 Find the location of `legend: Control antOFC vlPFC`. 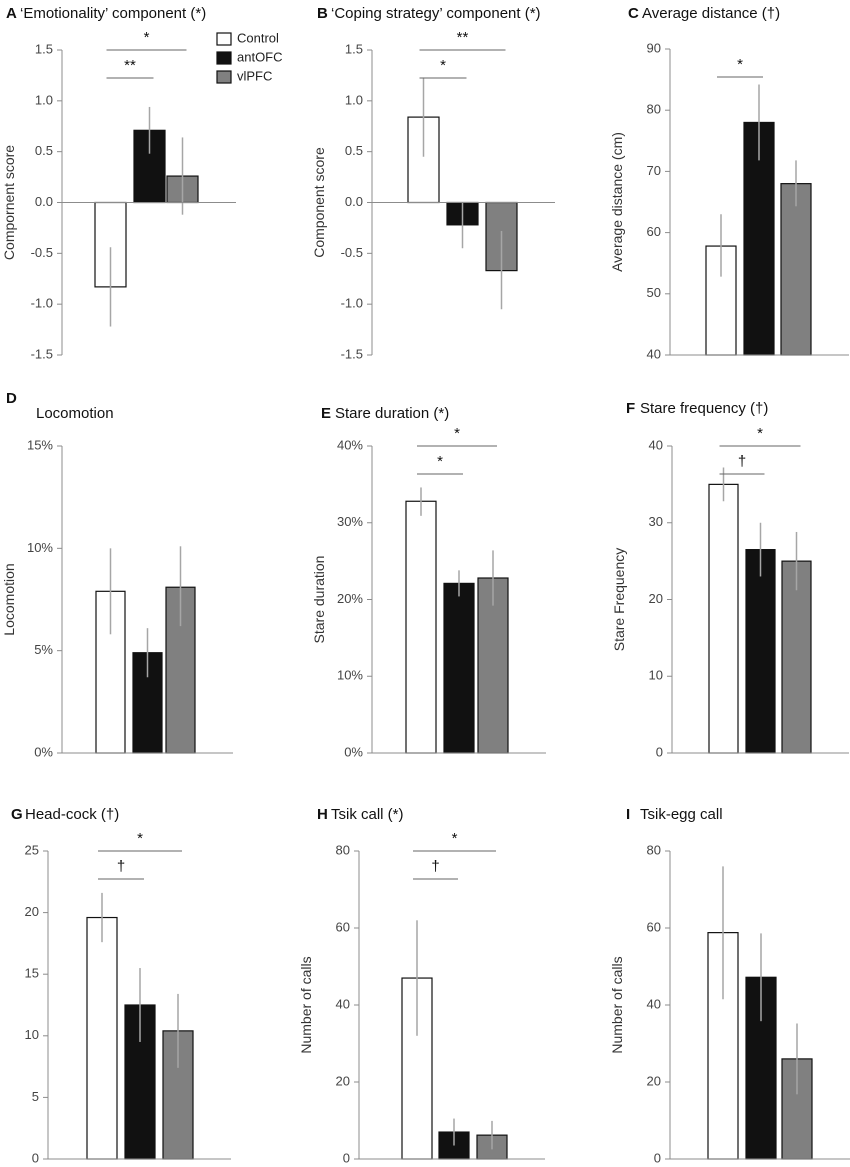

legend: Control antOFC vlPFC is located at coordinates (249, 57).